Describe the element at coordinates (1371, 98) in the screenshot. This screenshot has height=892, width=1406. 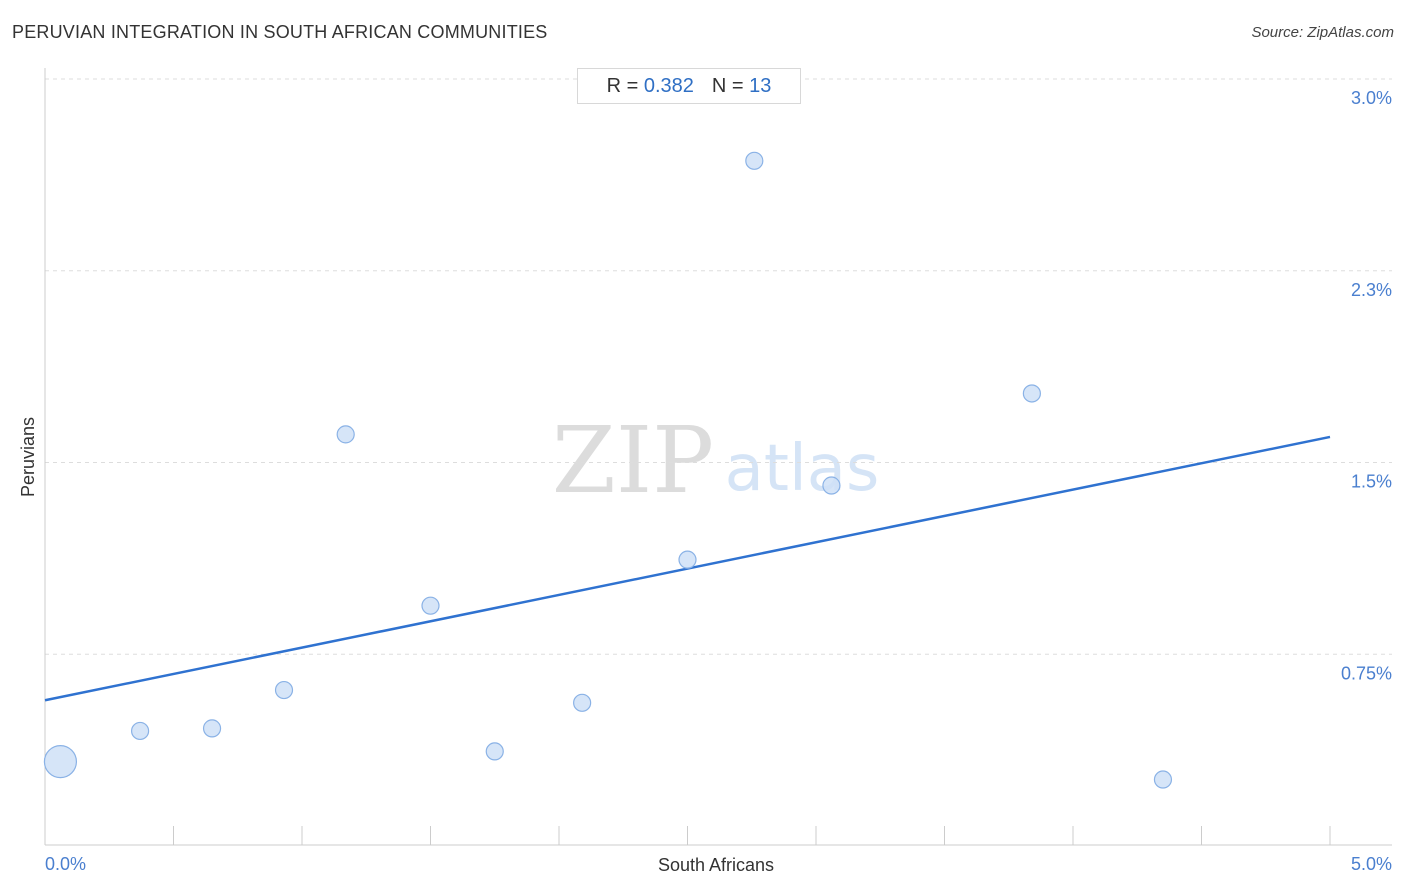
I see `y-tick-label: 3.0%` at that location.